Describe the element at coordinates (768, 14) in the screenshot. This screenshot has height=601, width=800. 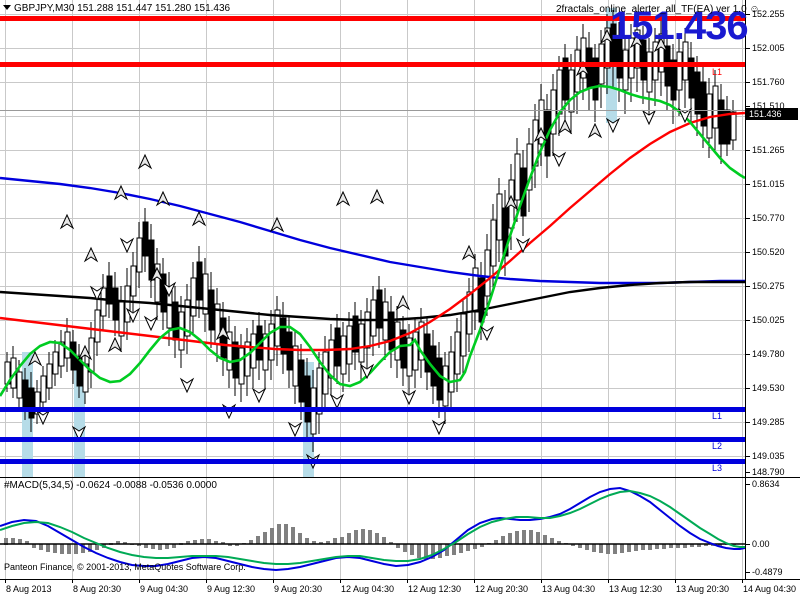
I see `price-tick-label: 152.255` at that location.